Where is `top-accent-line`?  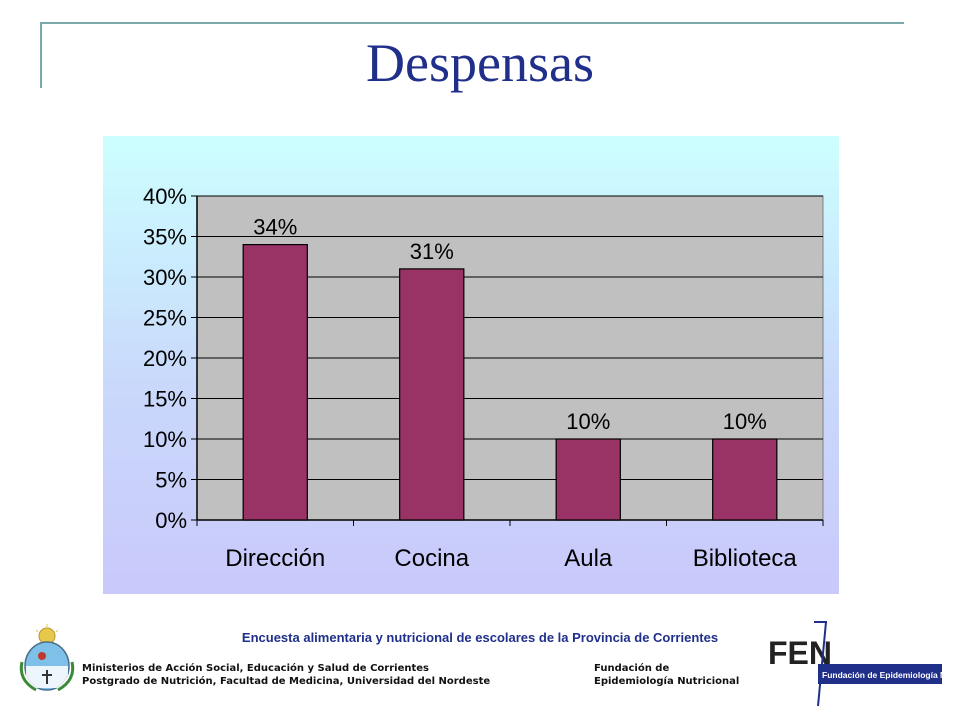 top-accent-line is located at coordinates (472, 23).